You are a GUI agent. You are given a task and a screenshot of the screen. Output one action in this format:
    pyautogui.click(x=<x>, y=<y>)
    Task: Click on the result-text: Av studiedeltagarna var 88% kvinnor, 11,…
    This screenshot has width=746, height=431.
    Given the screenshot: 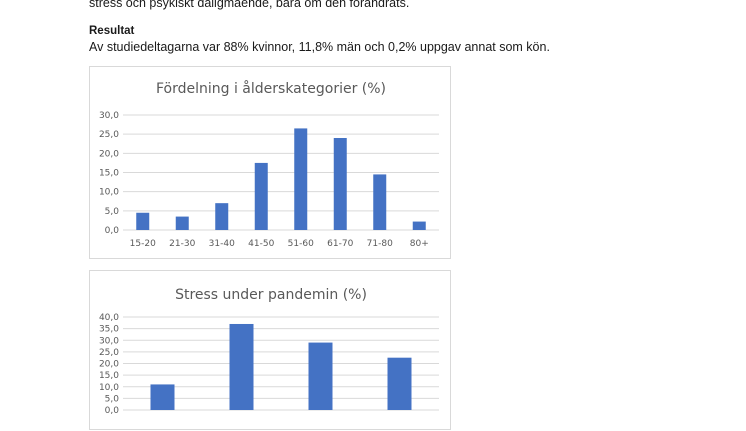 What is the action you would take?
    pyautogui.click(x=319, y=47)
    